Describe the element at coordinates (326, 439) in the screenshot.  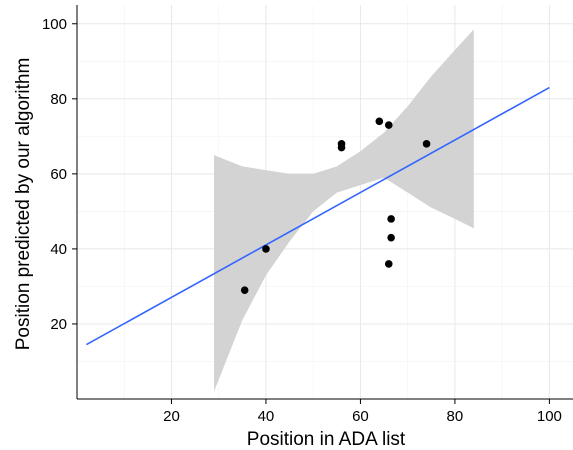
I see `x-axis-title: Position in ADA list` at that location.